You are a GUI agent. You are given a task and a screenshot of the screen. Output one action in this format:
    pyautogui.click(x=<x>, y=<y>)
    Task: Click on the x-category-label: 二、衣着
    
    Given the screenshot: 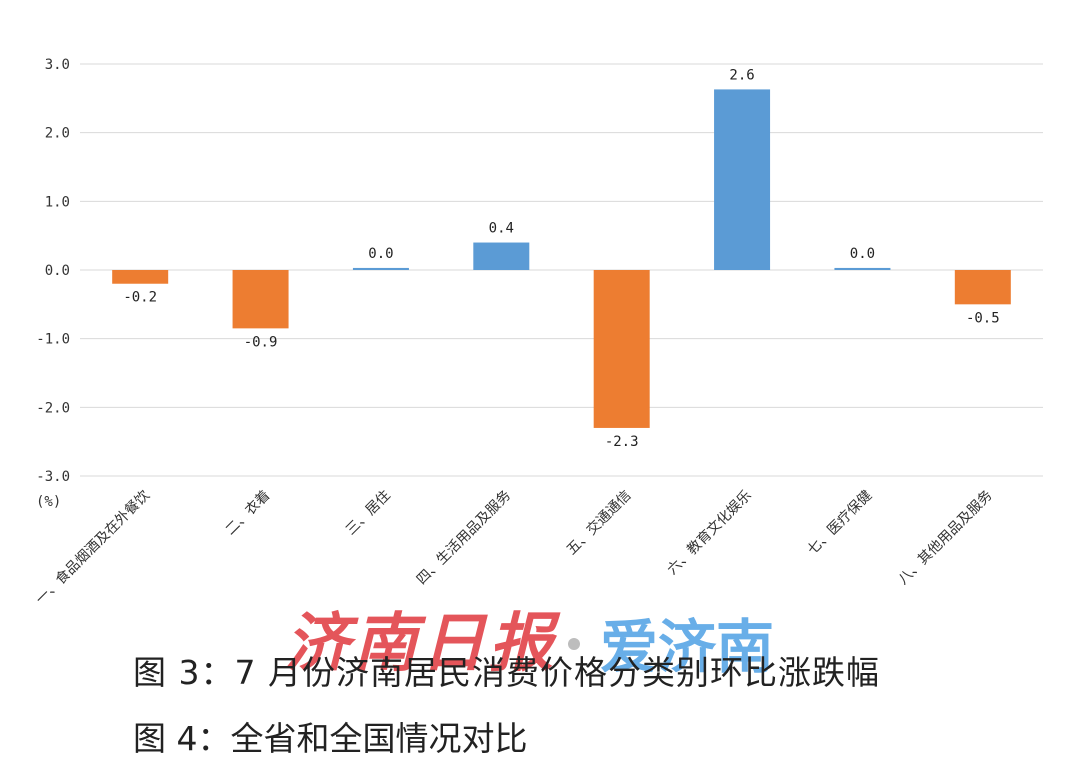 What is the action you would take?
    pyautogui.click(x=247, y=513)
    